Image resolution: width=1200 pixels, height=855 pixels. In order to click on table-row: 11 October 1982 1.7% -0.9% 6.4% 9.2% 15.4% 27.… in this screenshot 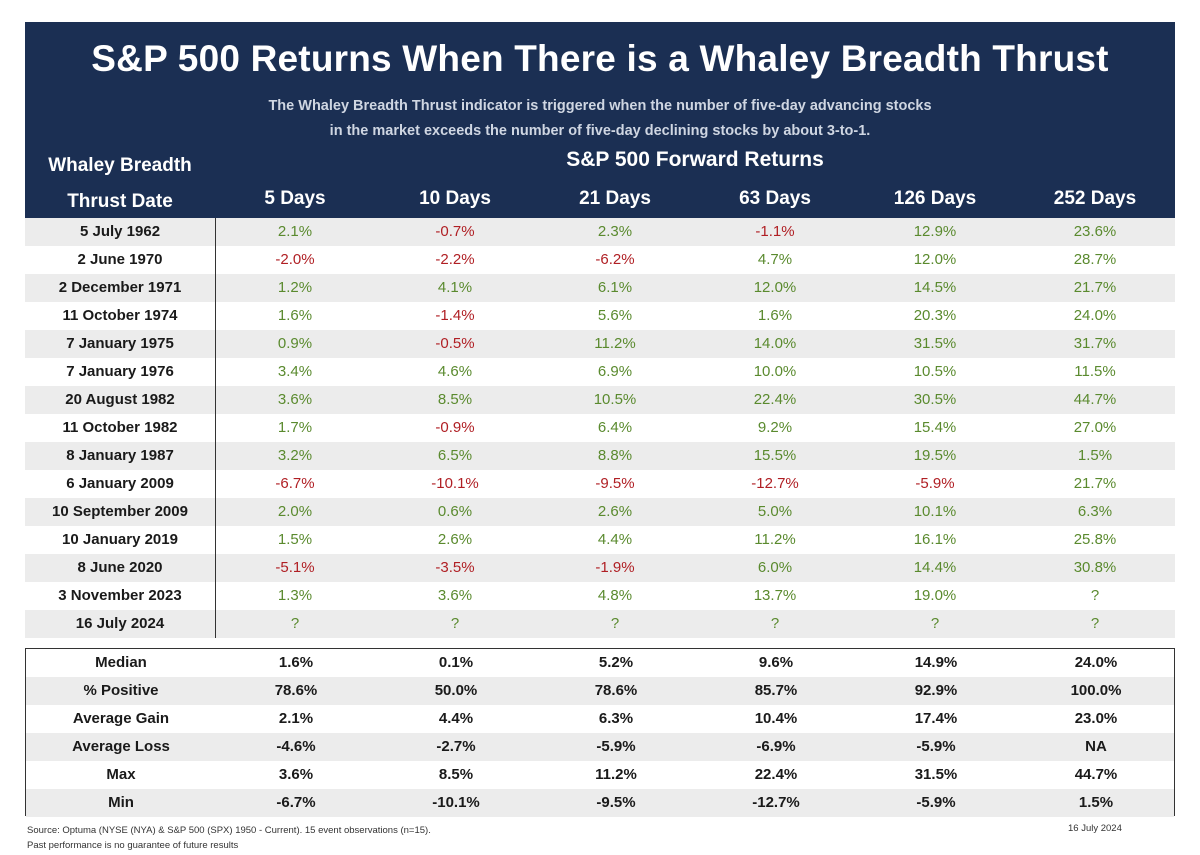, I will do `click(600, 428)`.